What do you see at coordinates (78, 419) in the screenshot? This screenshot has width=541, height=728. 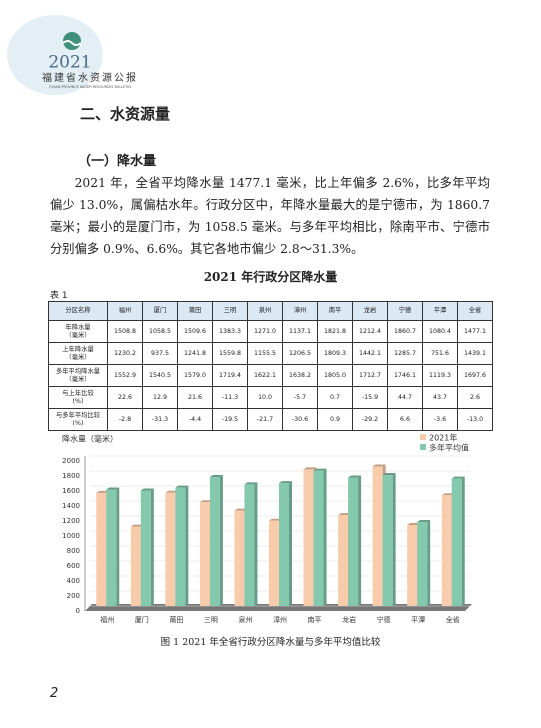 I see `row-label: 与多年平均比较 (%)` at bounding box center [78, 419].